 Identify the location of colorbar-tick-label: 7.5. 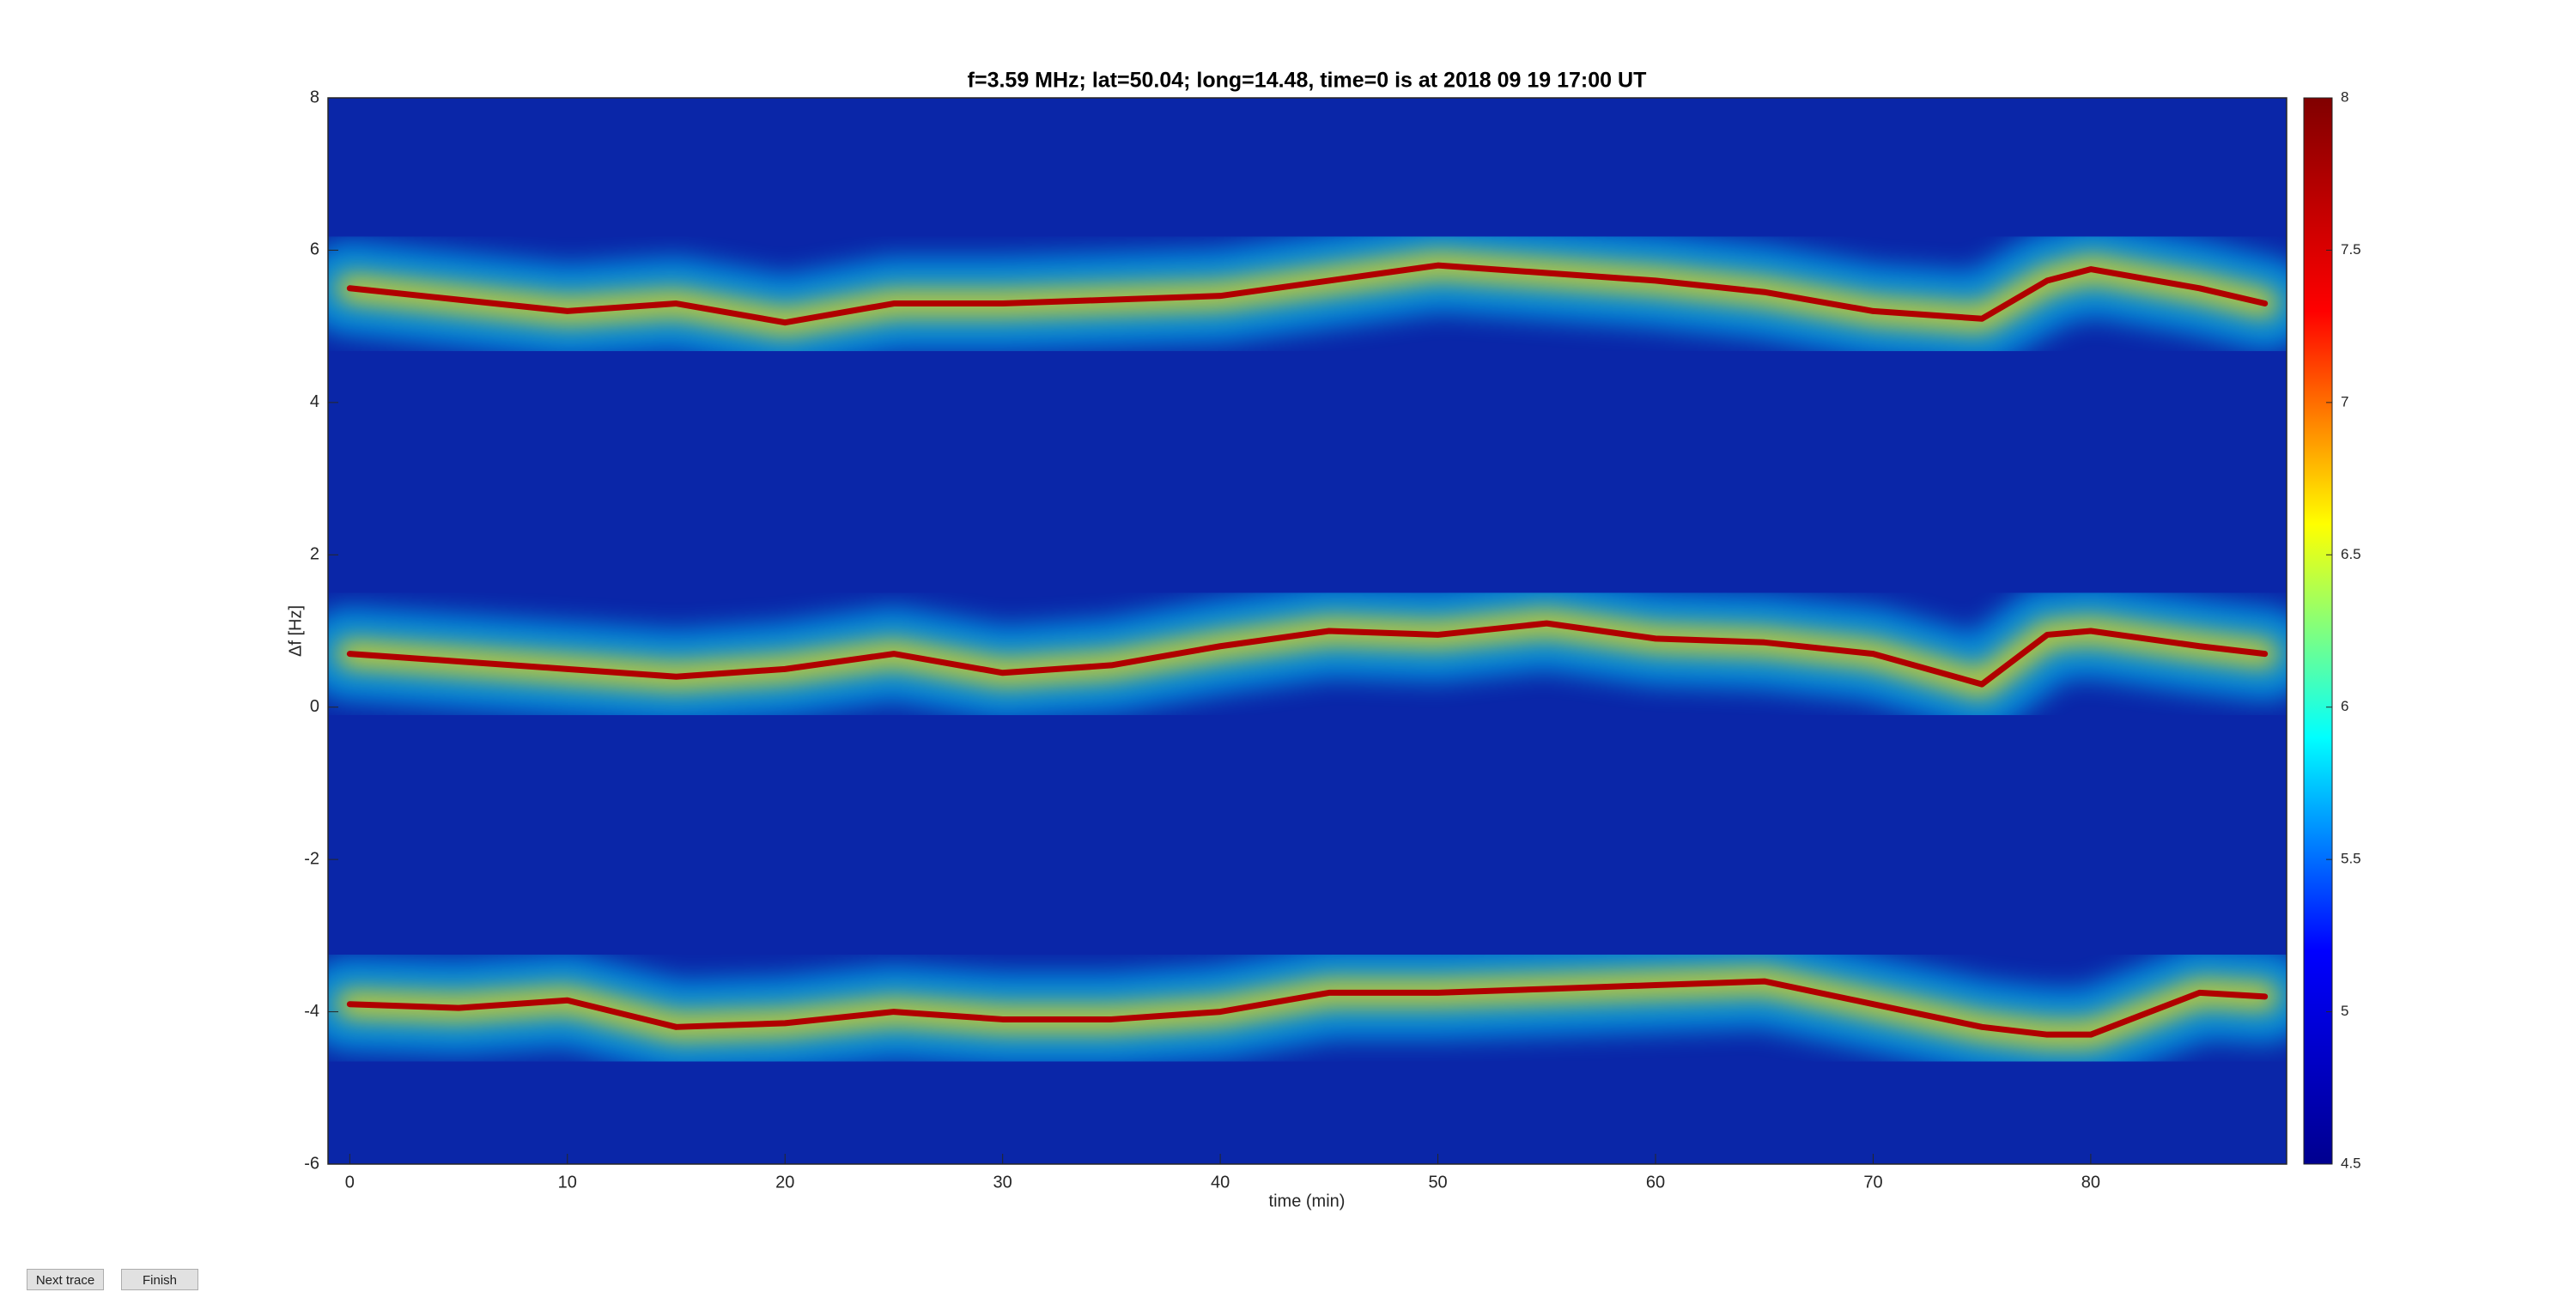
(2351, 249).